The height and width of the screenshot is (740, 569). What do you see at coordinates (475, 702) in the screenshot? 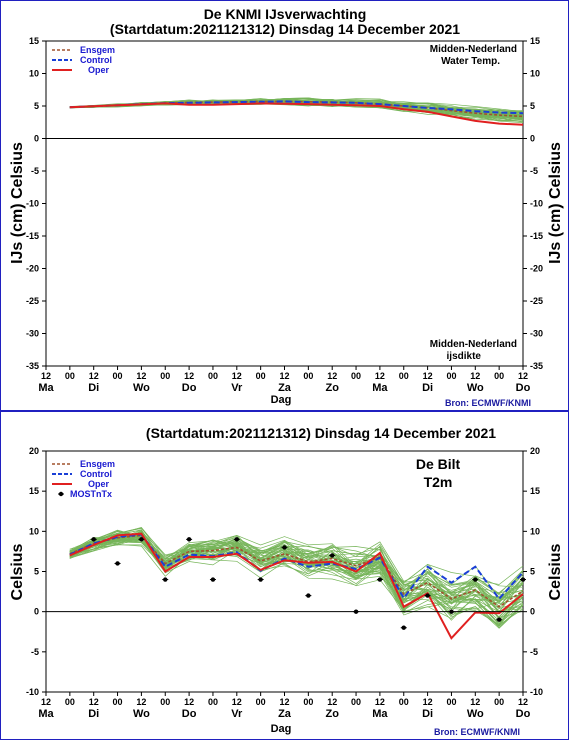
I see `bot-xtick-hour-18: 12` at bounding box center [475, 702].